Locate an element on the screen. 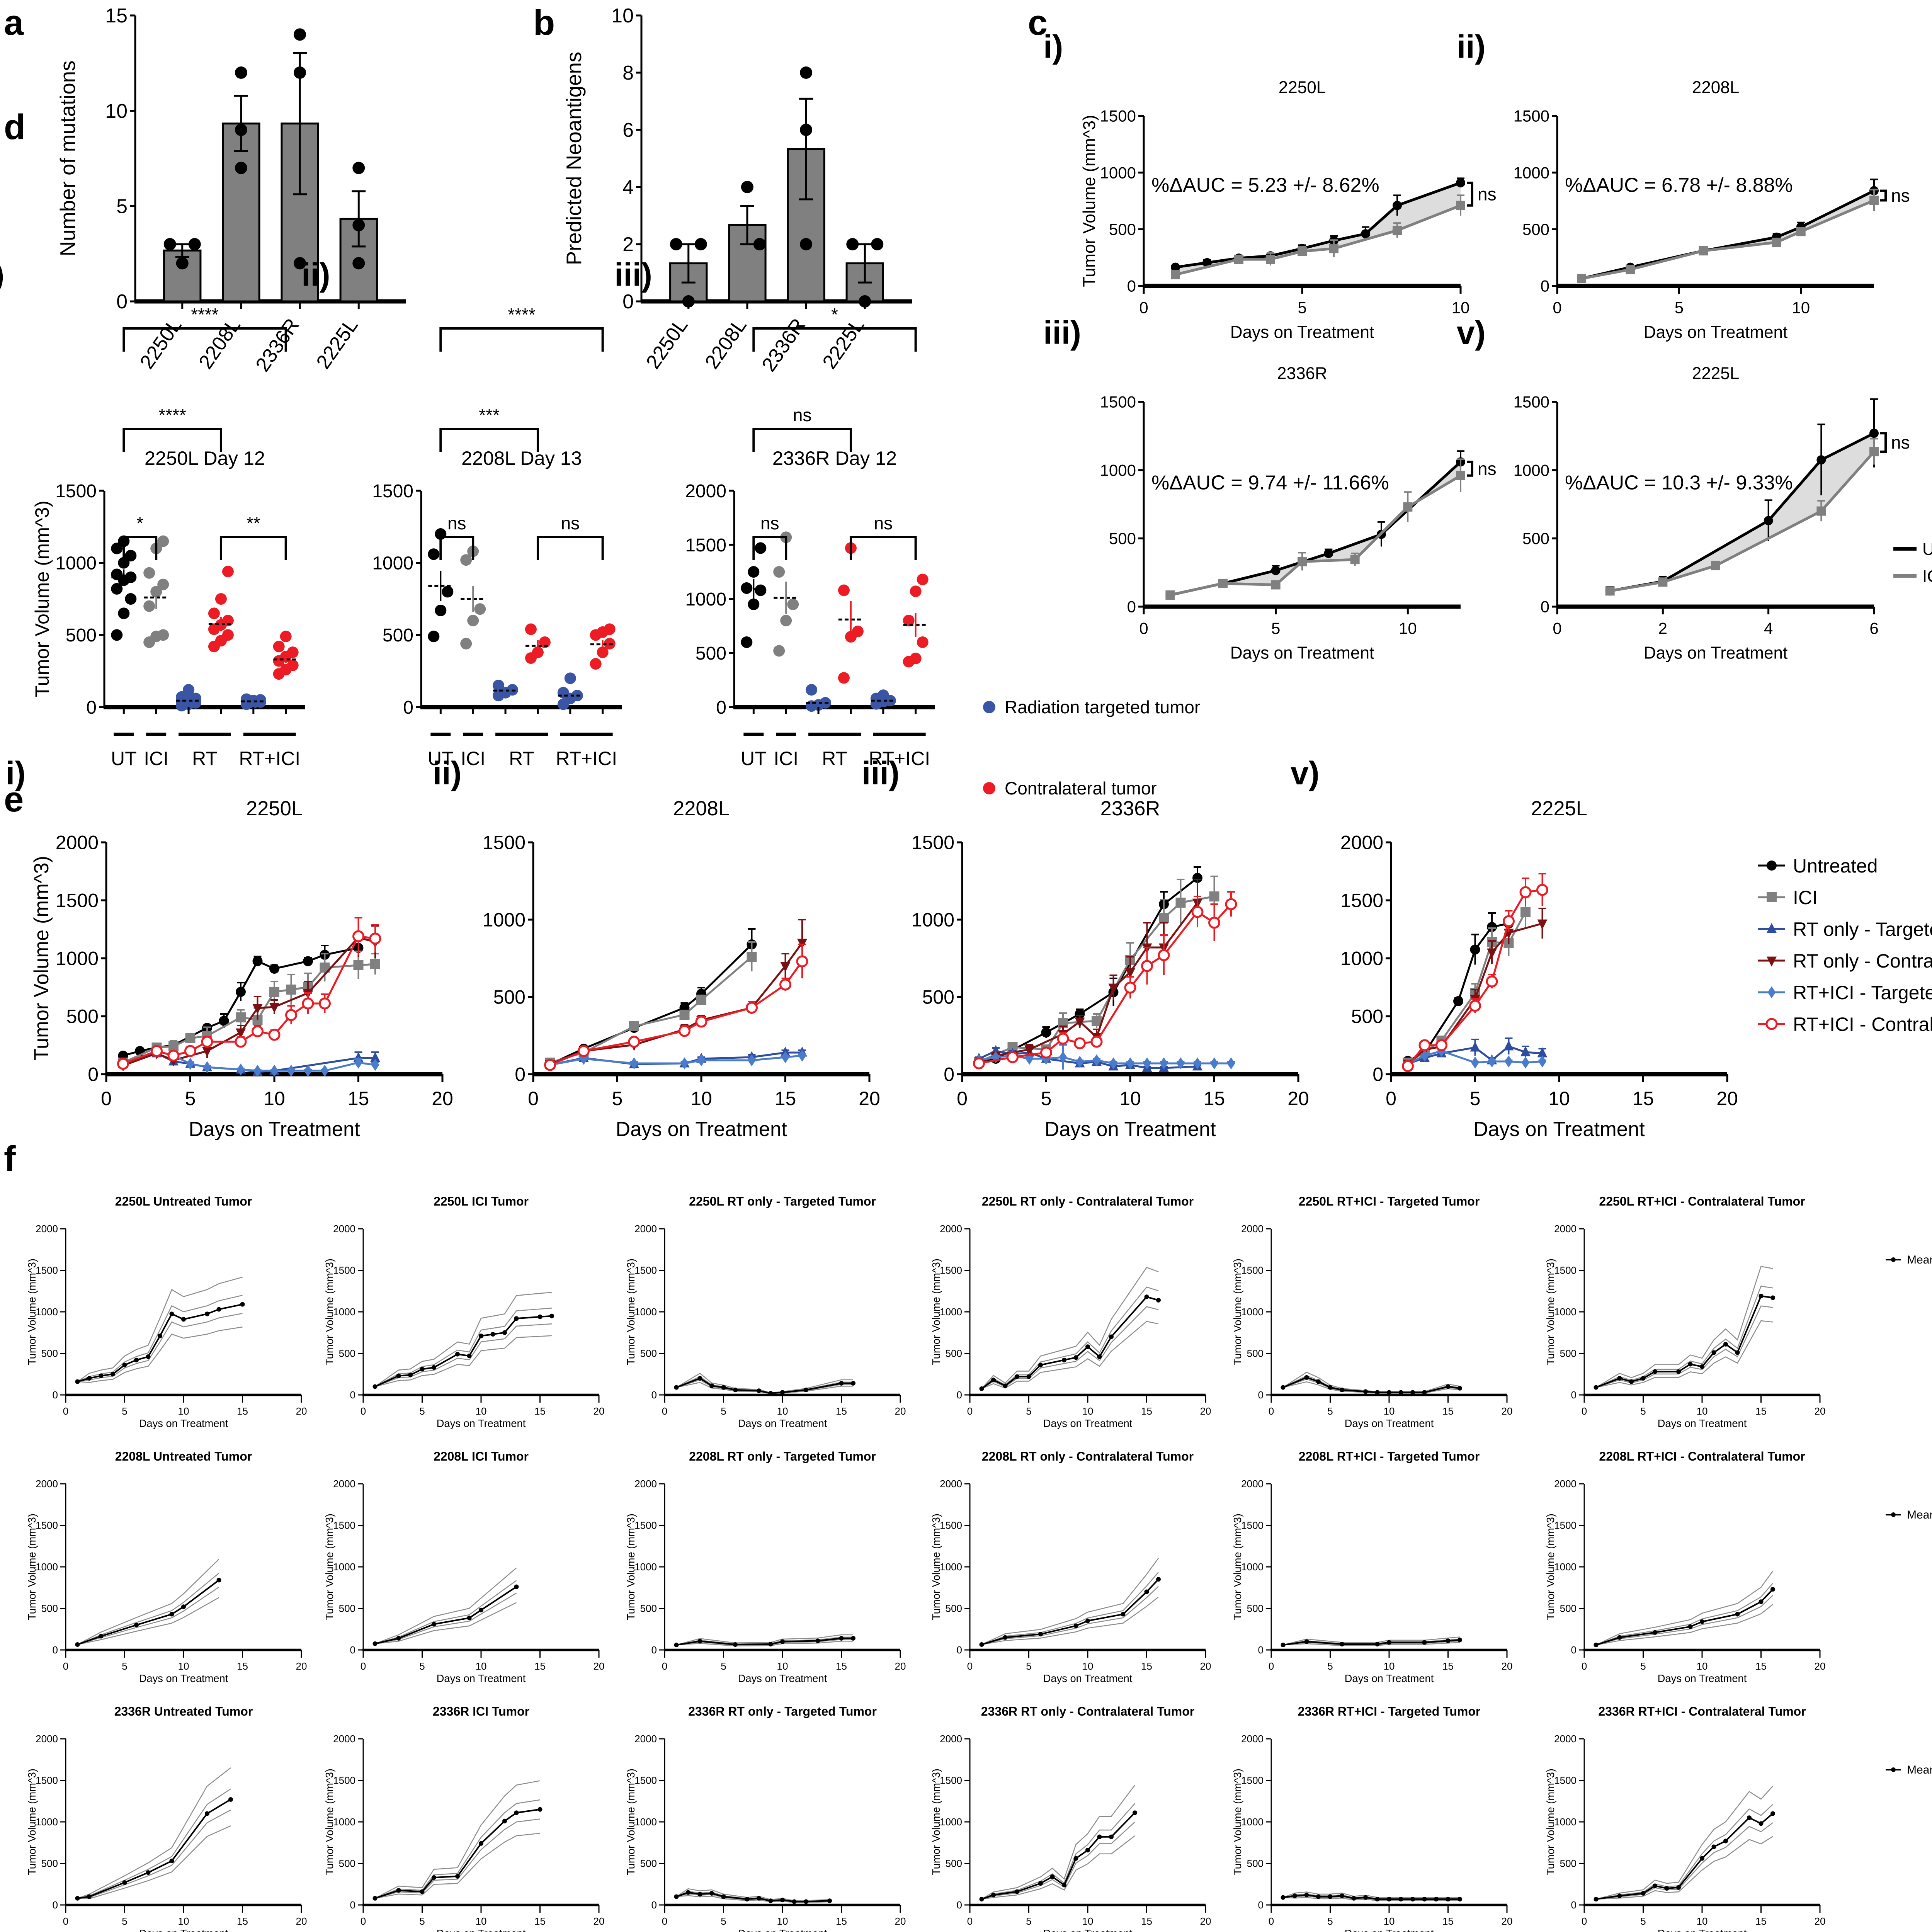 The height and width of the screenshot is (1932, 1932). spider-plot-title: 2336R ICI Tumor is located at coordinates (481, 1711).